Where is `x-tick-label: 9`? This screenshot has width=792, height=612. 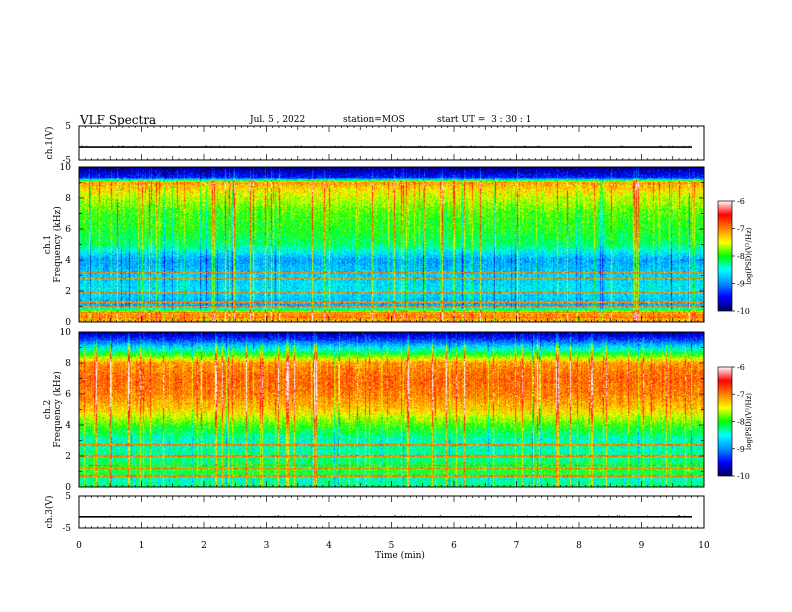
x-tick-label: 9 is located at coordinates (642, 546).